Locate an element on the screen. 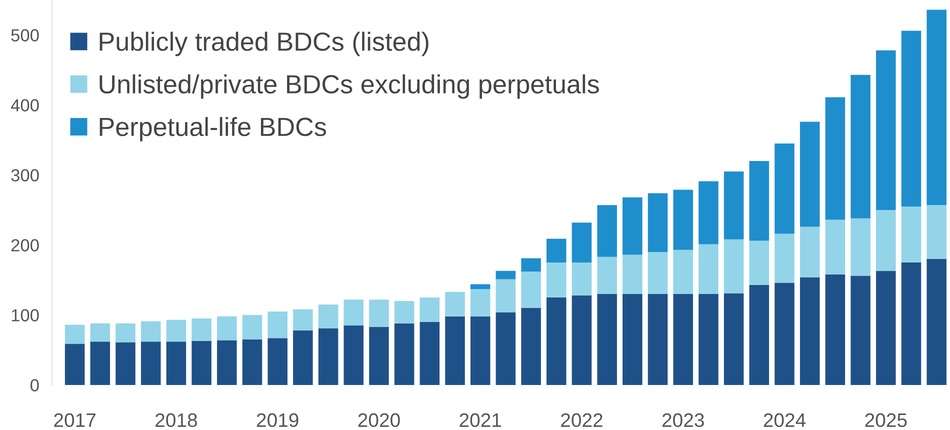 This screenshot has height=430, width=950. x-tick-label: 2025 is located at coordinates (886, 420).